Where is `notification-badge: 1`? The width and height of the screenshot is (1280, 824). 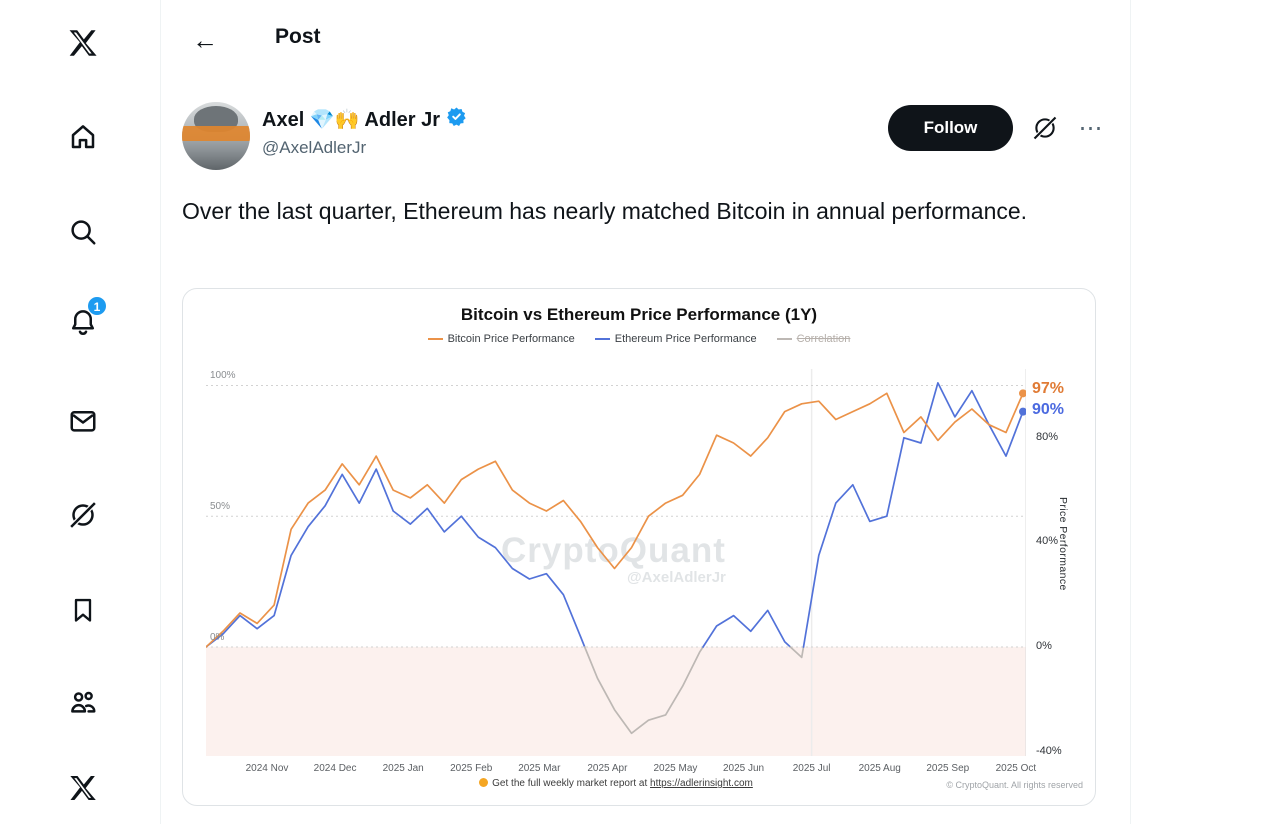
notification-badge: 1 is located at coordinates (97, 306).